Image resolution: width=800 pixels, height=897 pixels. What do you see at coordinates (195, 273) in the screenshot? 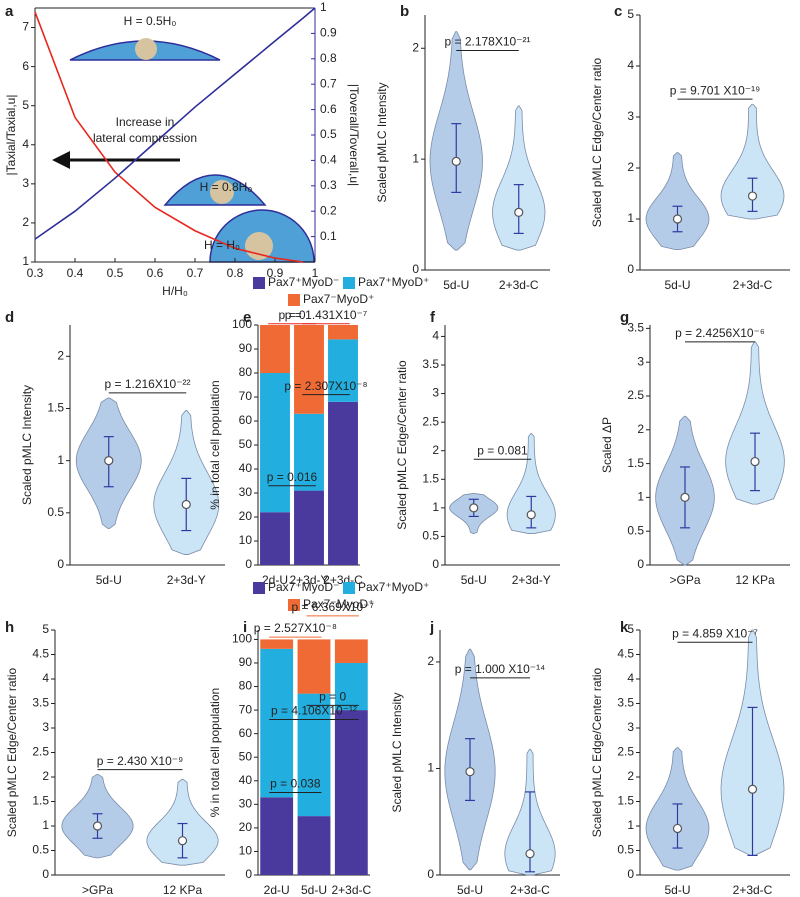
I see `x-tick-label: 0.7` at bounding box center [195, 273].